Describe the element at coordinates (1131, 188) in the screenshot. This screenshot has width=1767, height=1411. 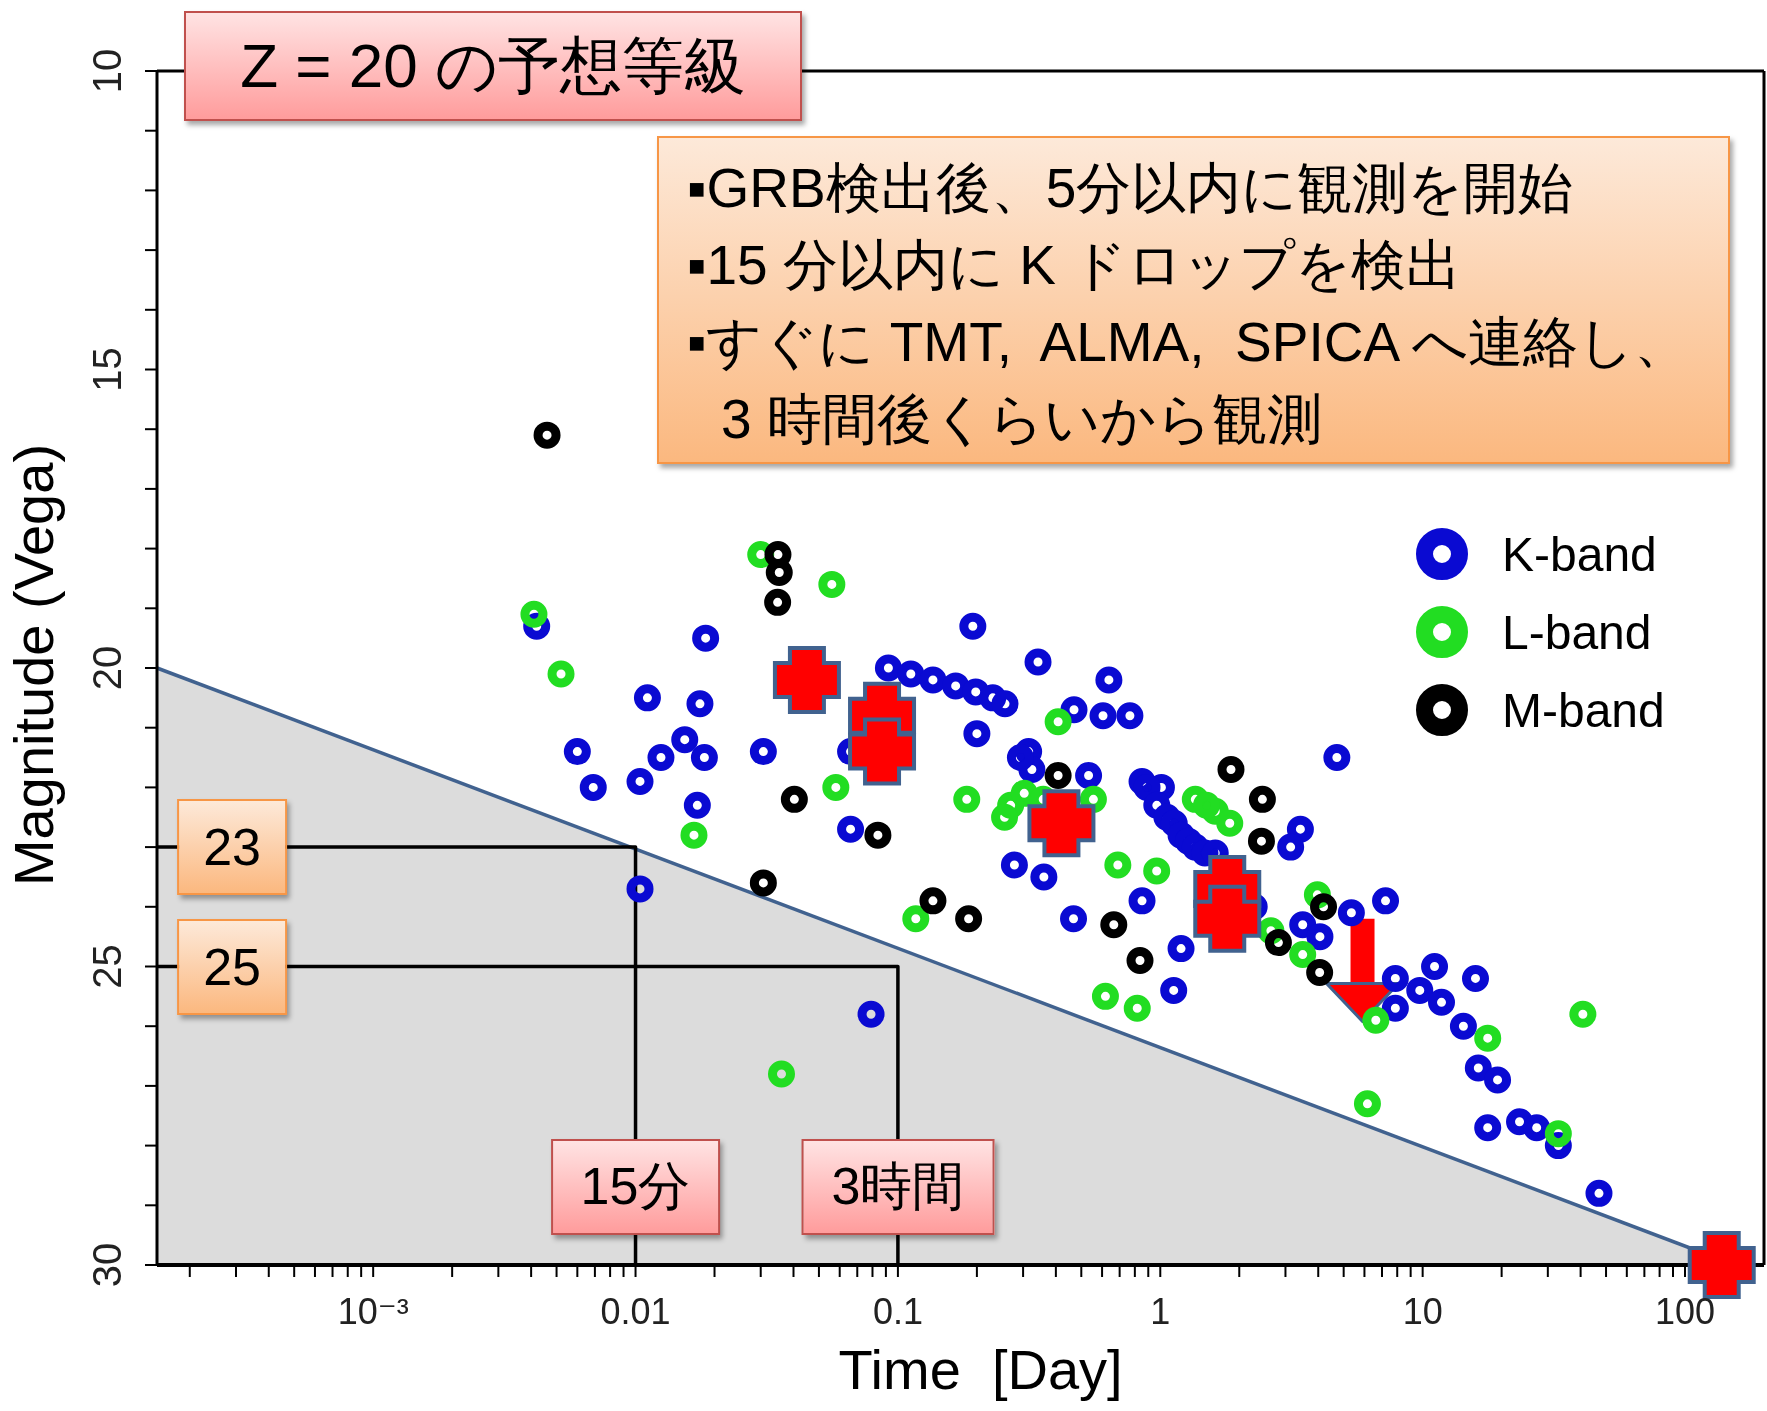
I see `annotation: ▪GRB検出後、5分以内に観測を開始` at that location.